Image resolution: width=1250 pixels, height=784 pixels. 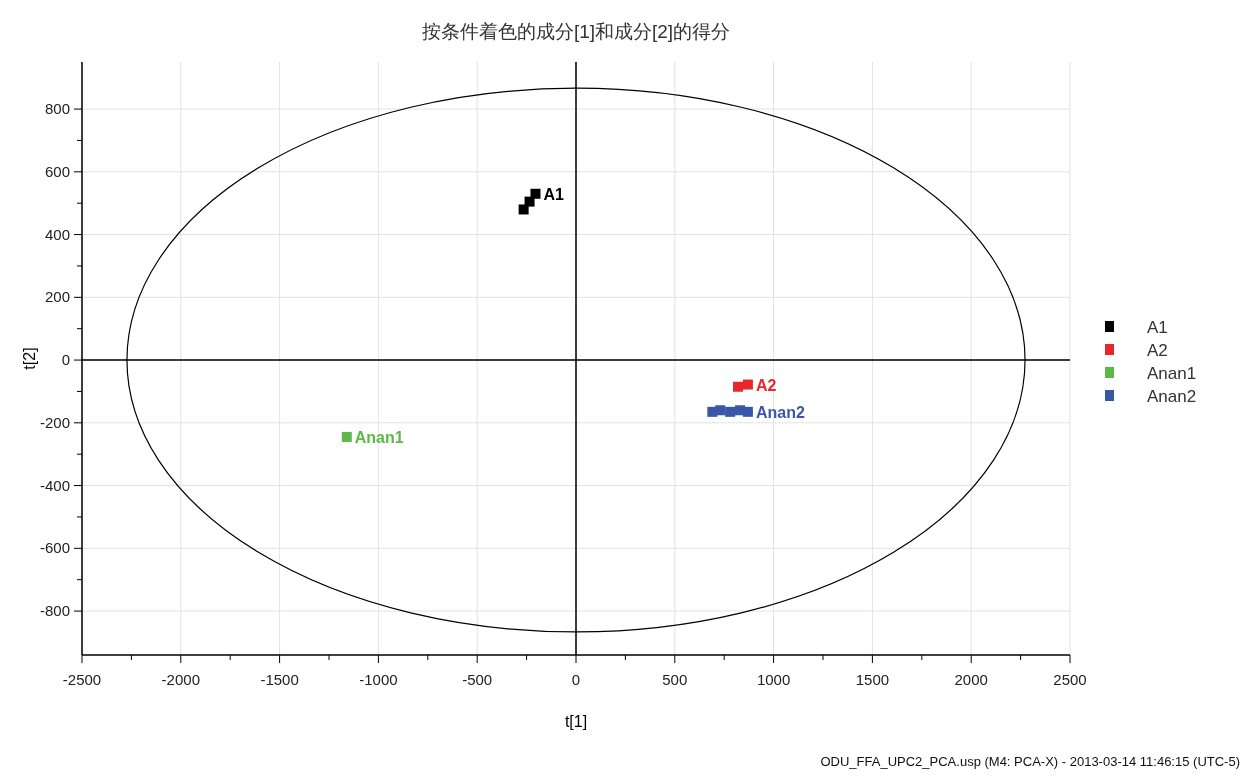 I want to click on legend-label: Anan2, so click(x=1172, y=396).